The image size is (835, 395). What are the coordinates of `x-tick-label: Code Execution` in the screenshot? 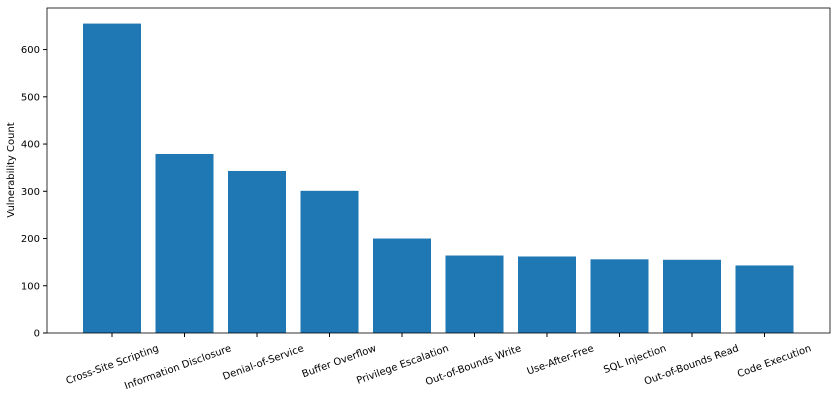 It's located at (774, 361).